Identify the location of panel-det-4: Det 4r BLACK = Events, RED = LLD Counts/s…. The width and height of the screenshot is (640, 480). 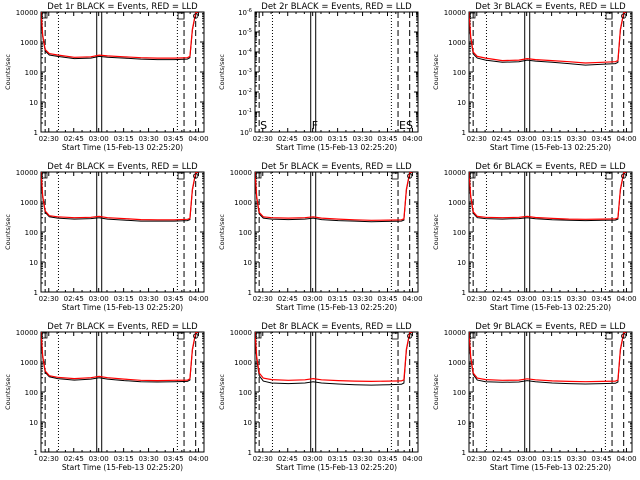
(106, 237).